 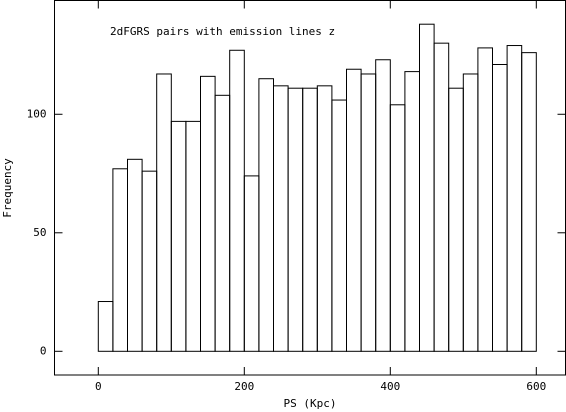 I want to click on y-tick-label: 50, so click(x=39, y=232).